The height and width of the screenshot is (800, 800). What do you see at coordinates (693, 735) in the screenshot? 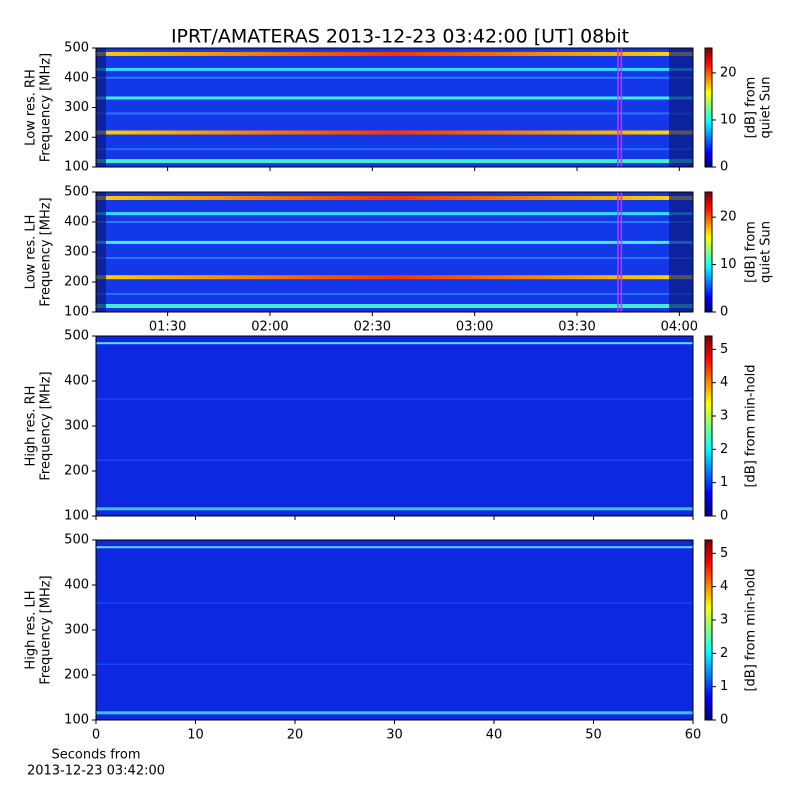
I see `x-tick-label: 60` at bounding box center [693, 735].